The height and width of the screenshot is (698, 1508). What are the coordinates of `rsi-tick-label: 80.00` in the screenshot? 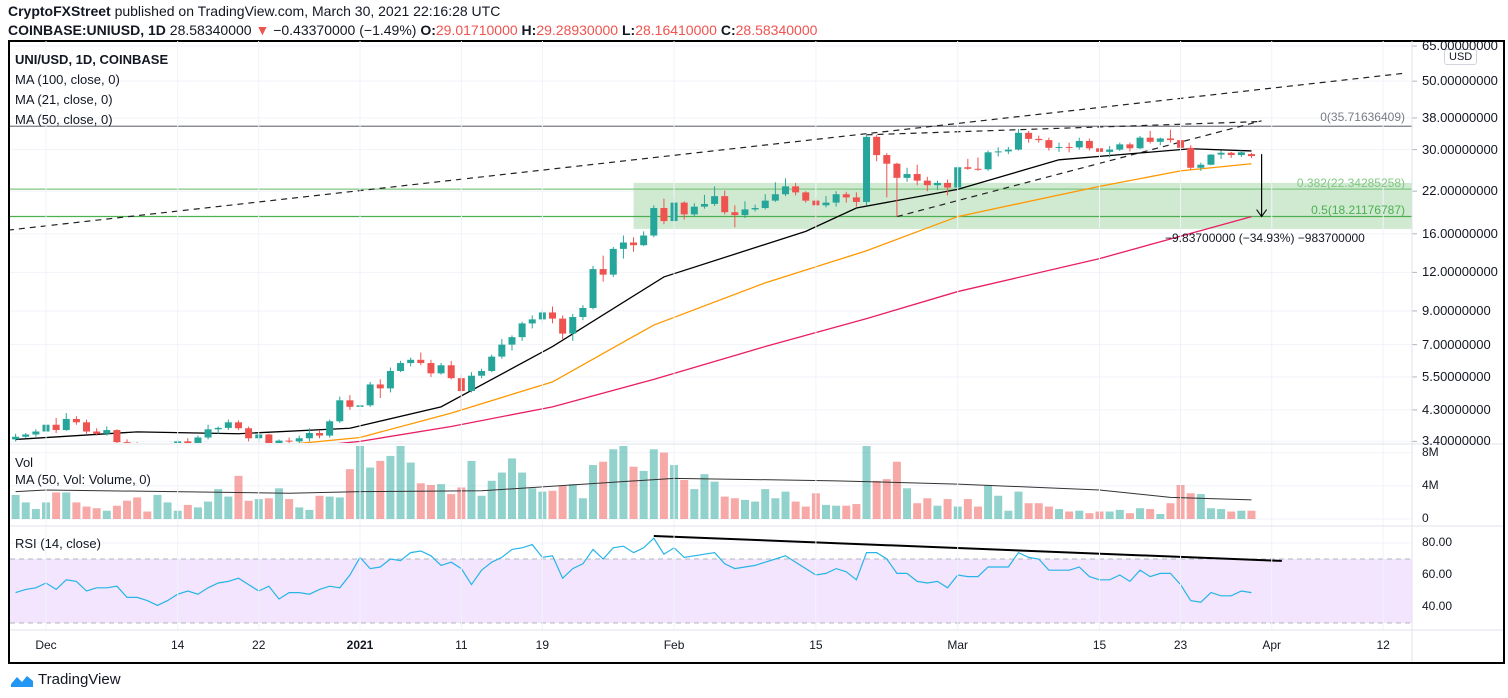 It's located at (1437, 542).